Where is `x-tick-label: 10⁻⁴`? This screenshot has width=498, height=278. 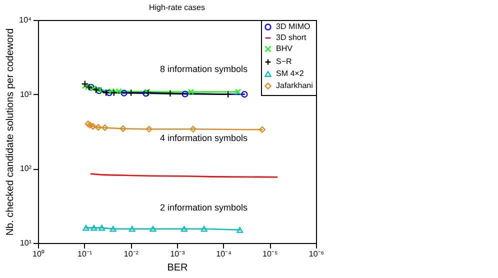
x-tick-label: 10⁻⁴ is located at coordinates (224, 254).